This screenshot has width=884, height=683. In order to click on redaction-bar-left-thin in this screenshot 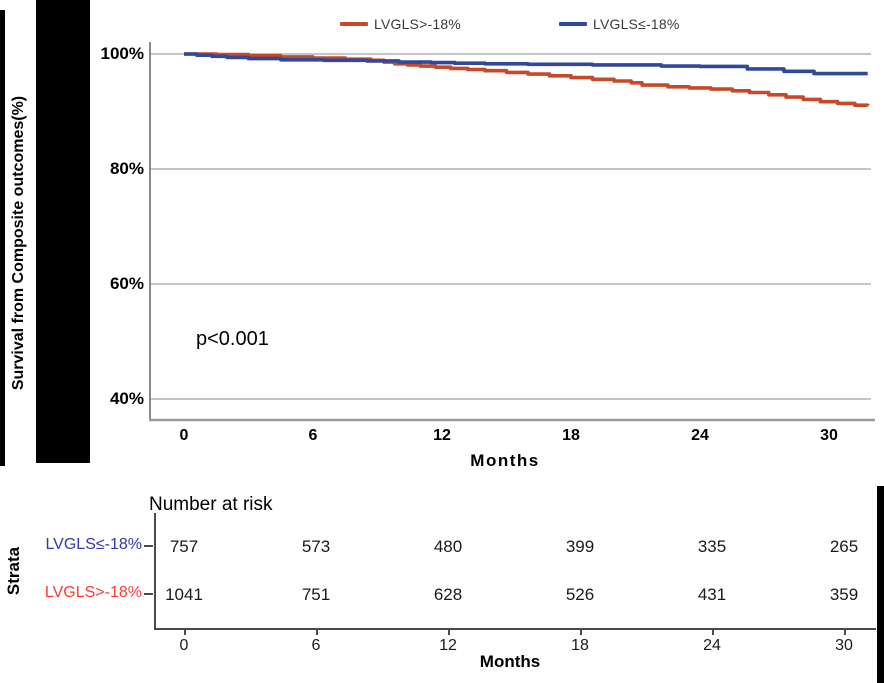, I will do `click(2, 238)`.